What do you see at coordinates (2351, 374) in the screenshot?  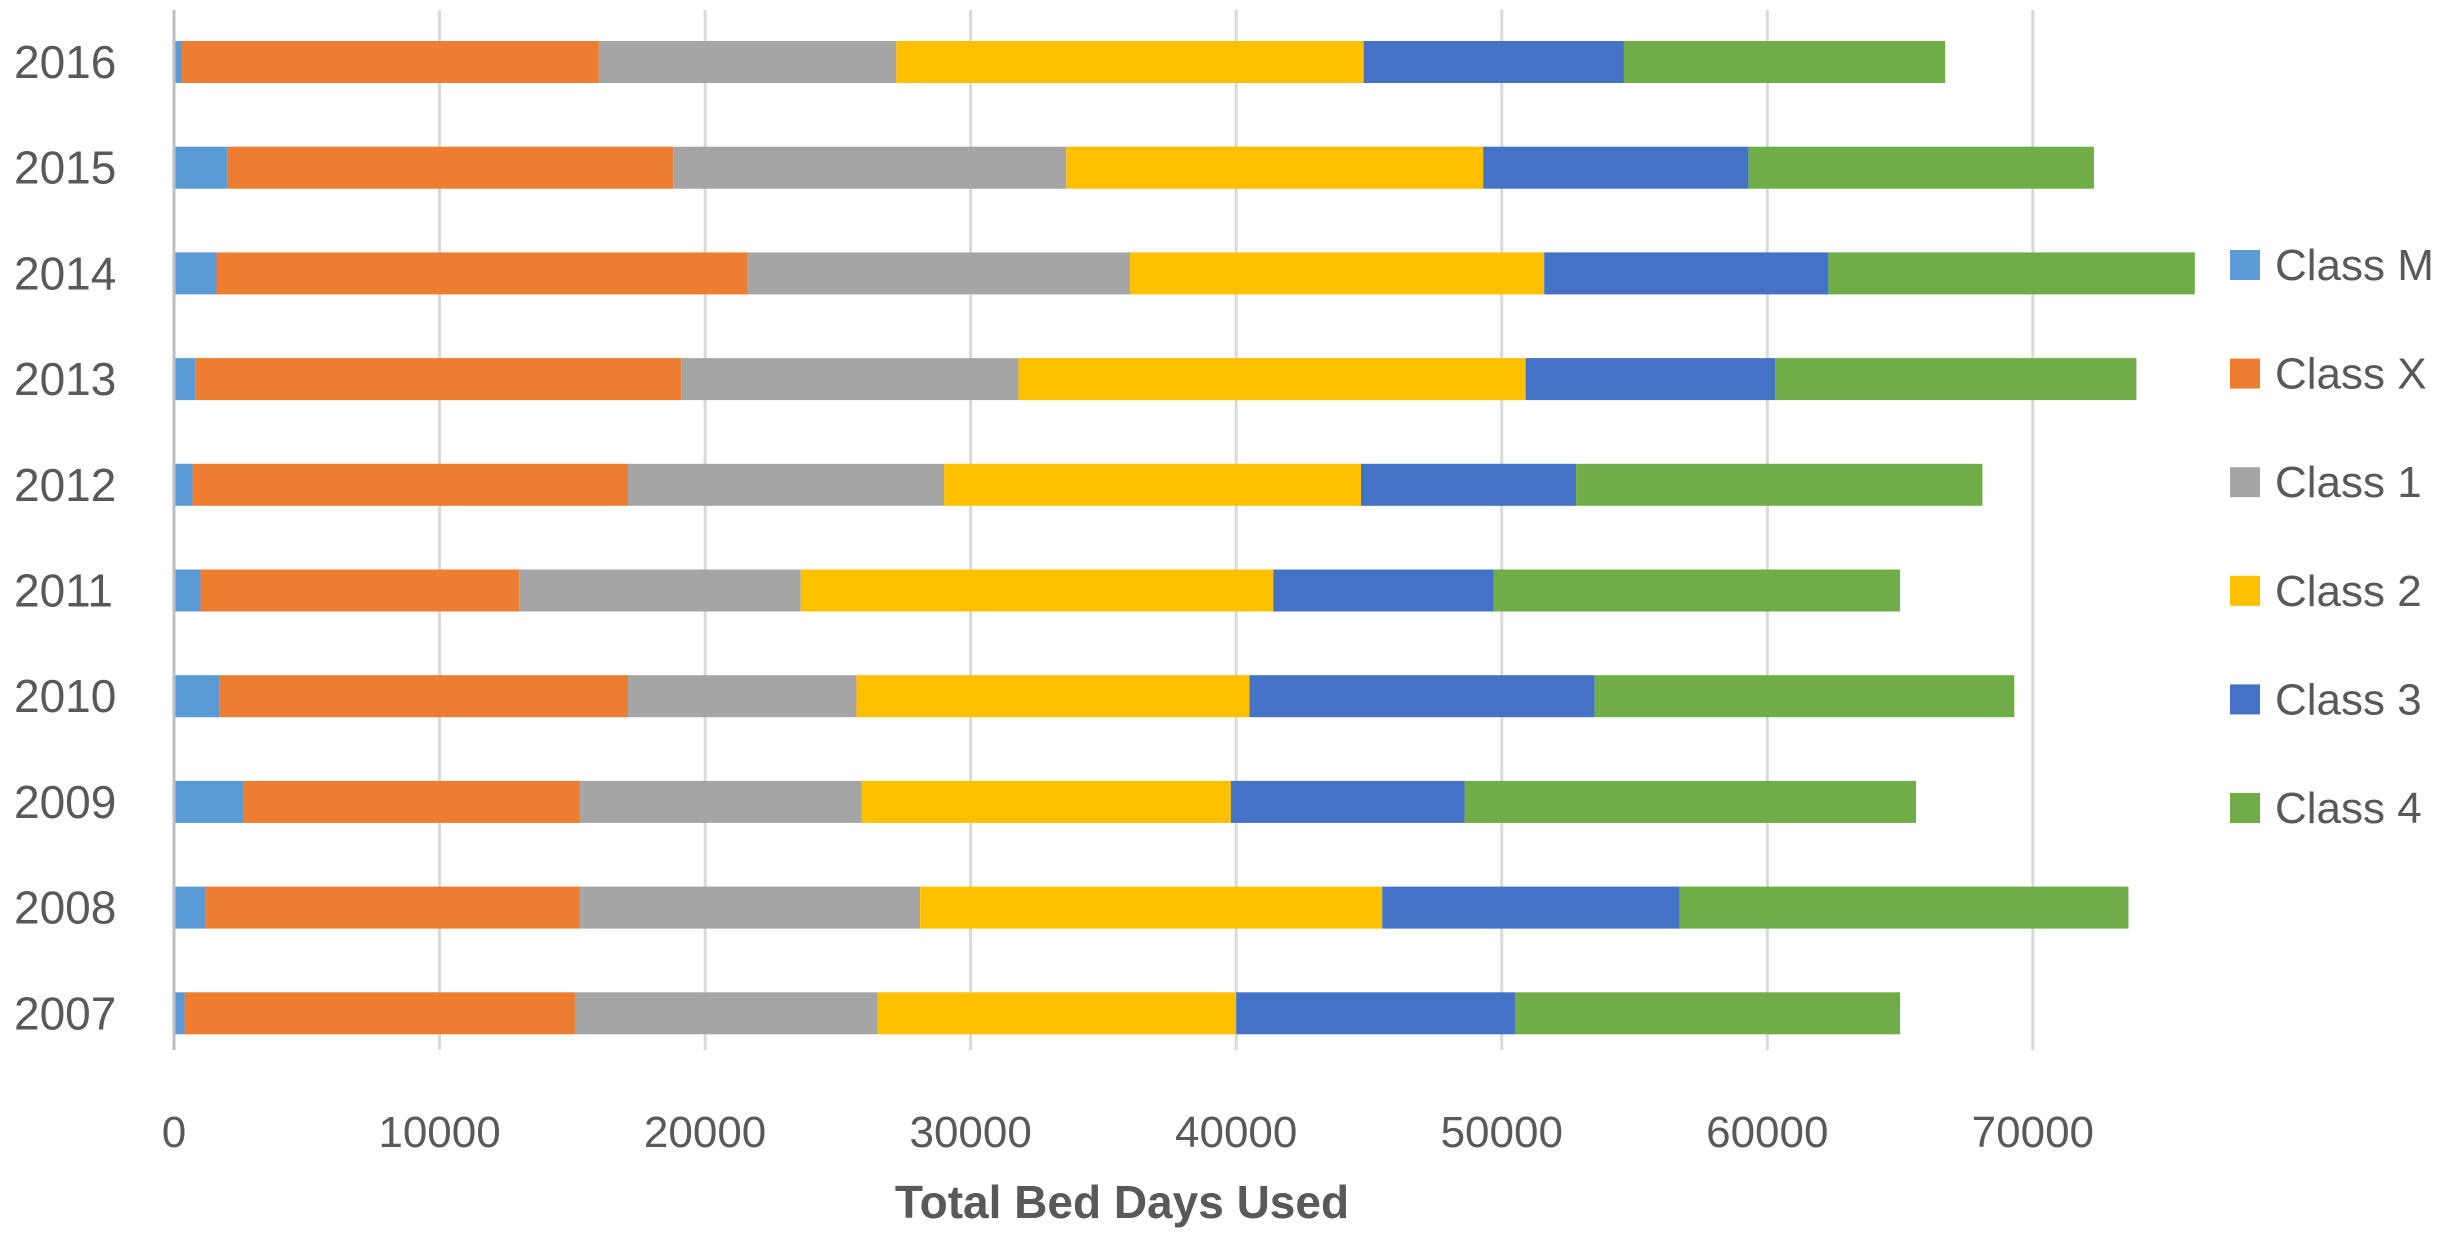 I see `legend-label: Class X` at bounding box center [2351, 374].